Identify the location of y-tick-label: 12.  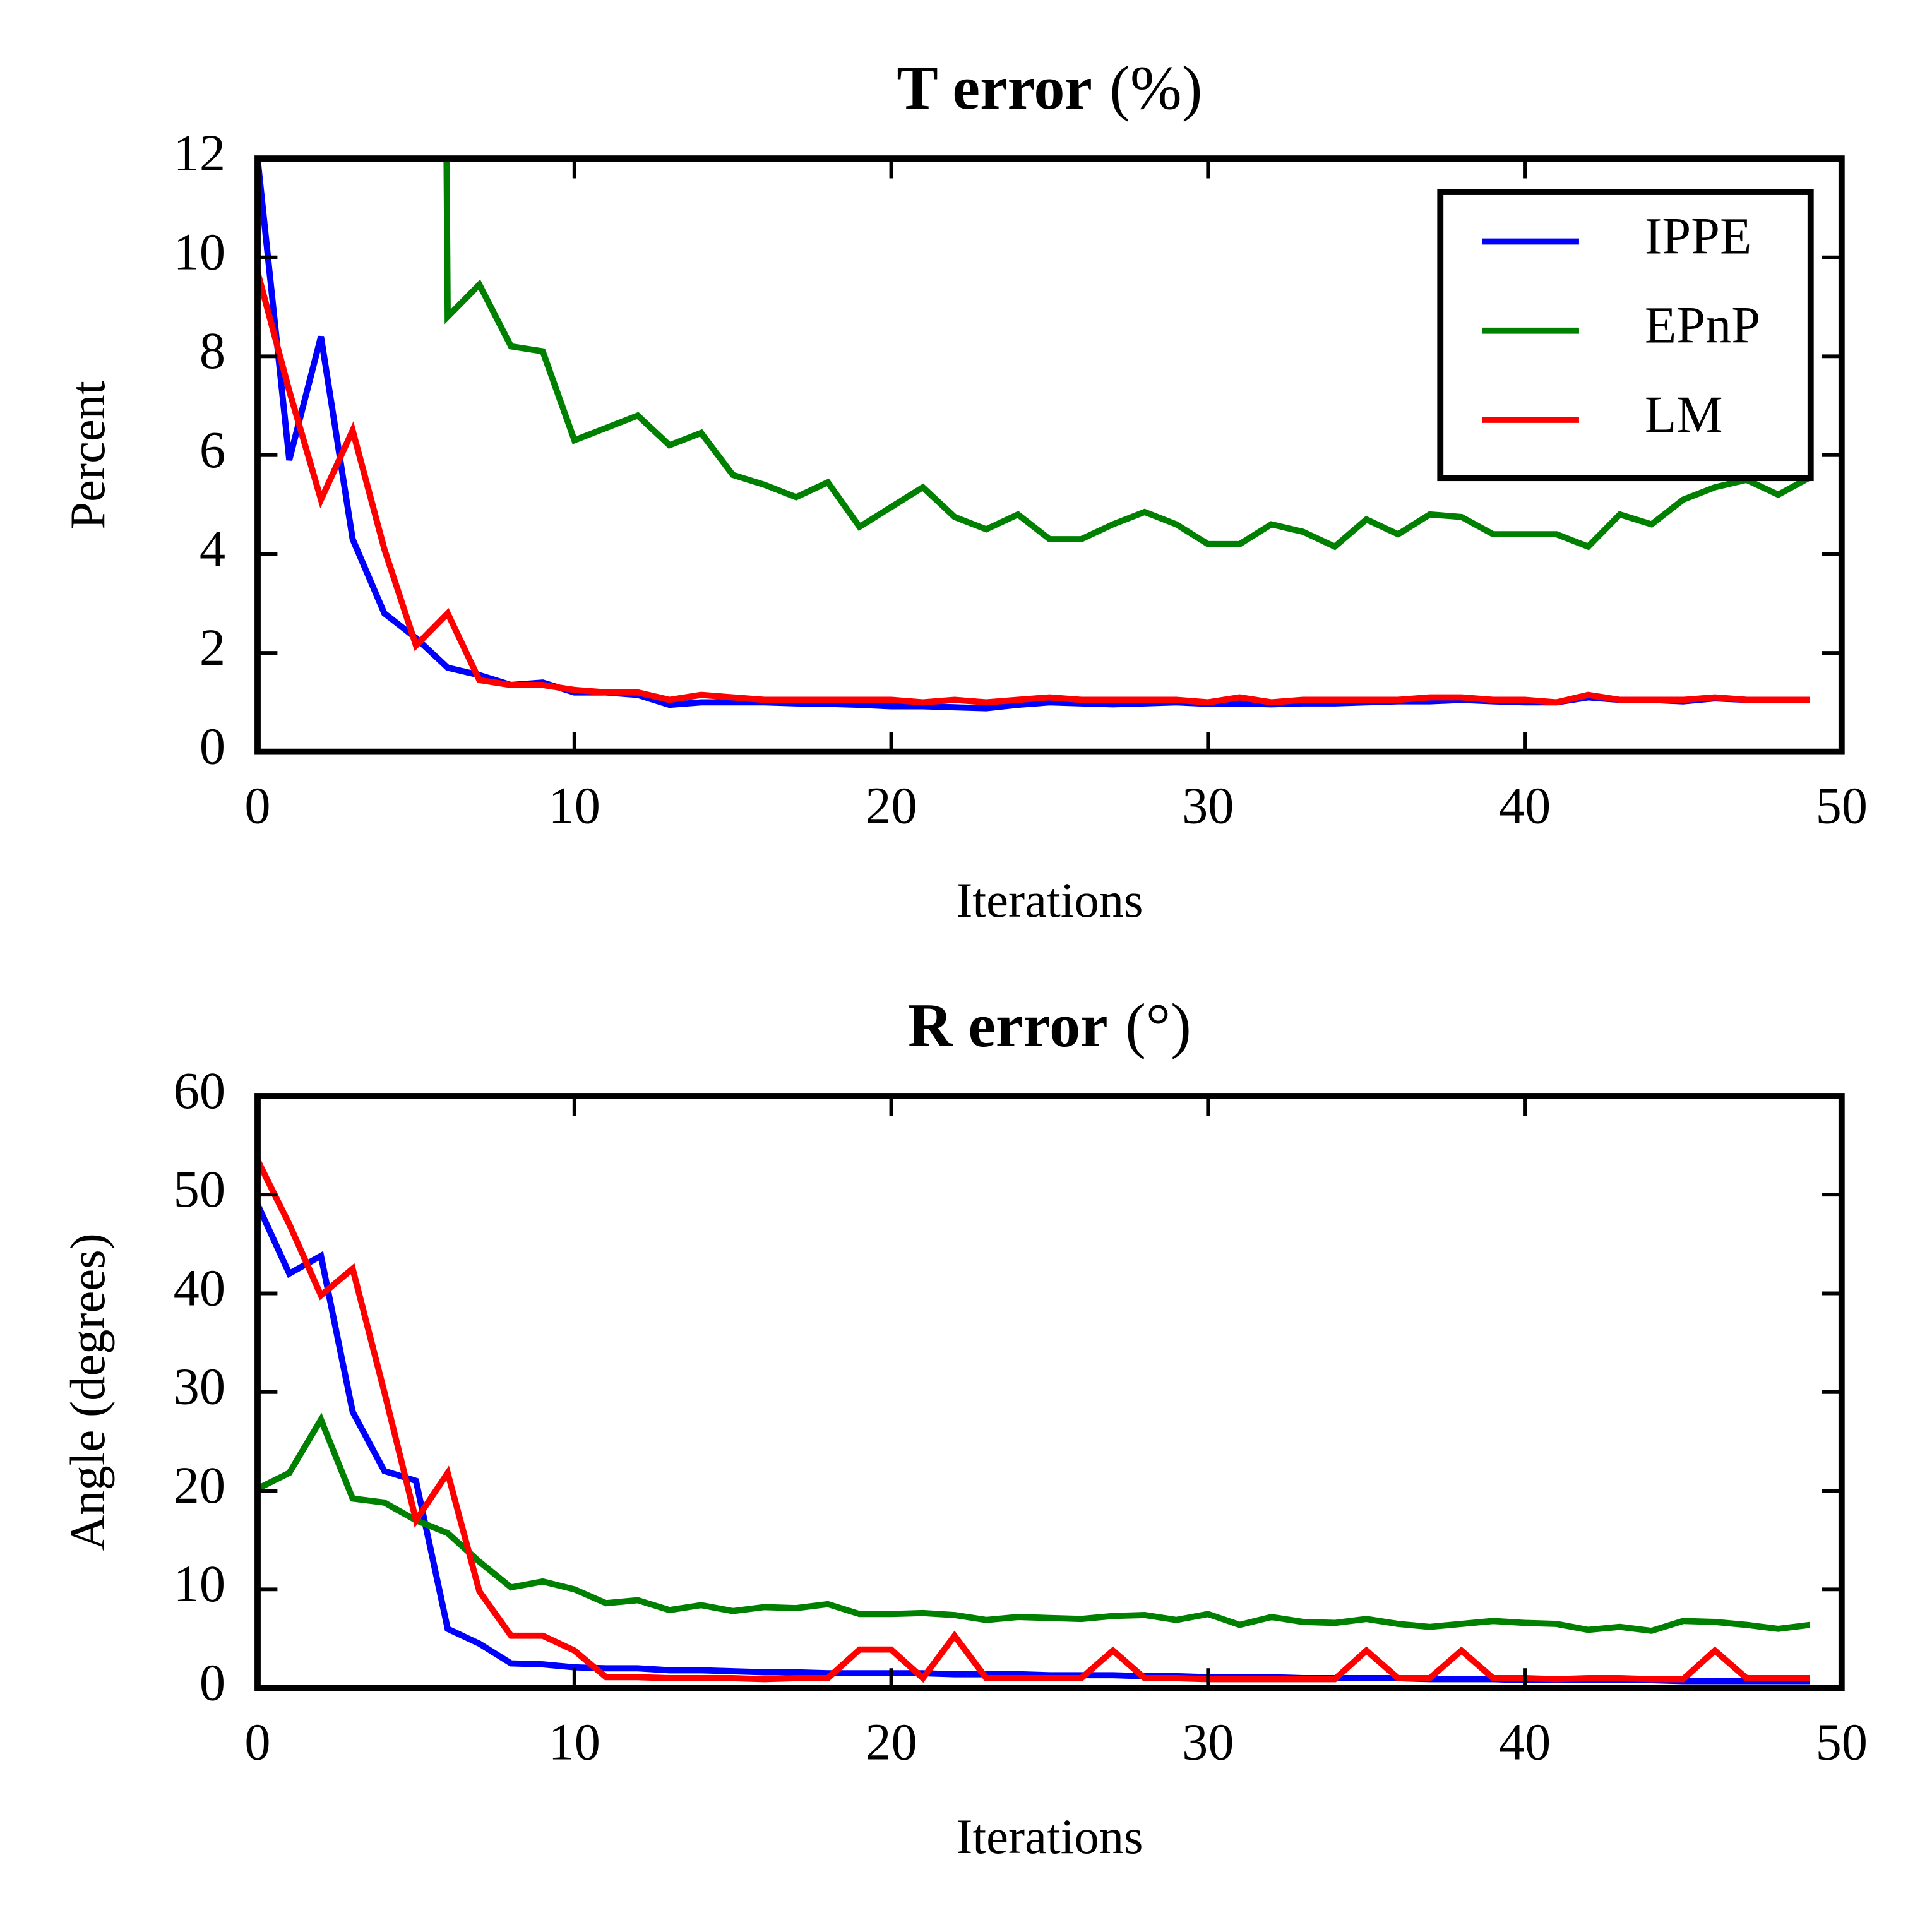
(199, 153).